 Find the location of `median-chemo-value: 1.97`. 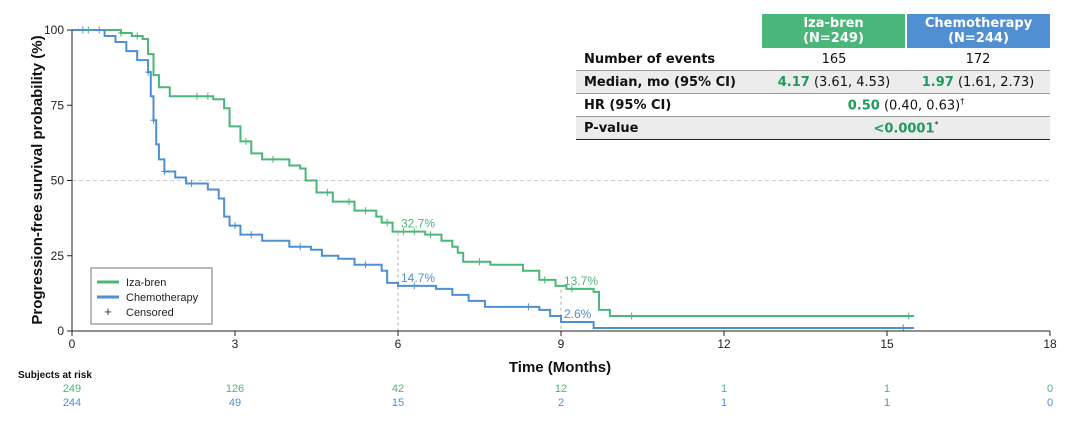

median-chemo-value: 1.97 is located at coordinates (937, 82).